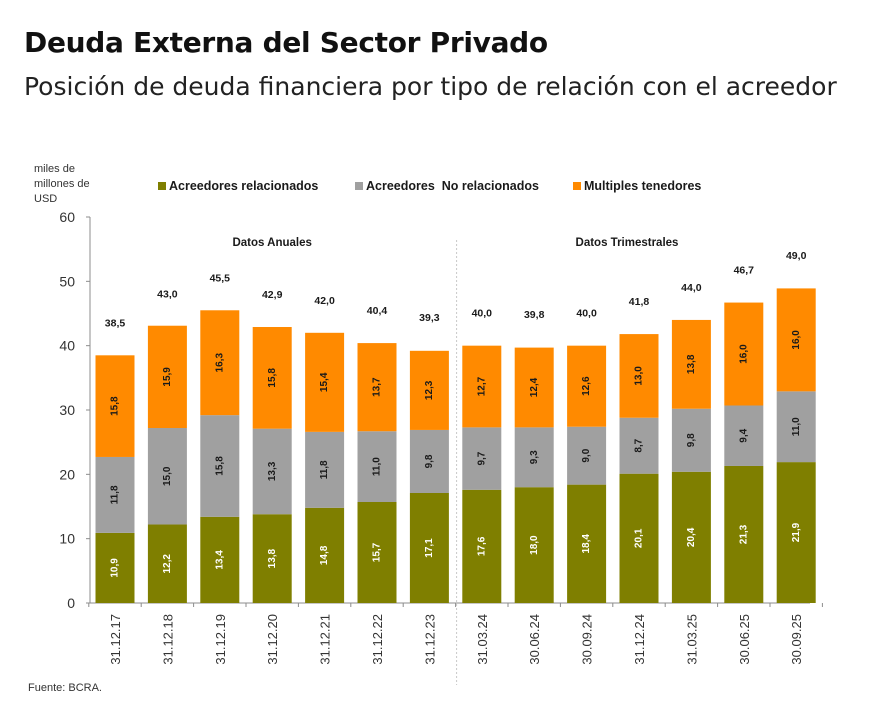 The width and height of the screenshot is (882, 720). I want to click on segment-value-label: 16,3, so click(219, 363).